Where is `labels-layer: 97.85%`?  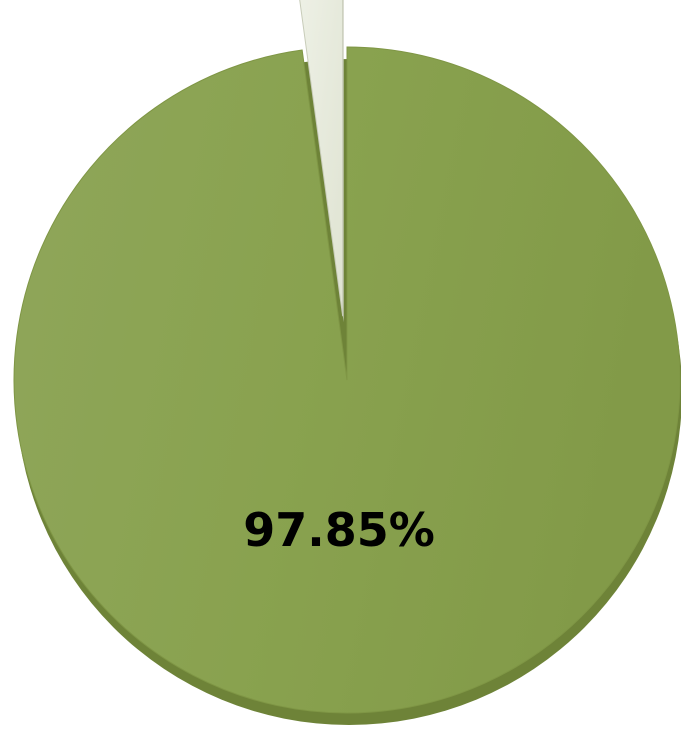
labels-layer: 97.85% is located at coordinates (339, 530).